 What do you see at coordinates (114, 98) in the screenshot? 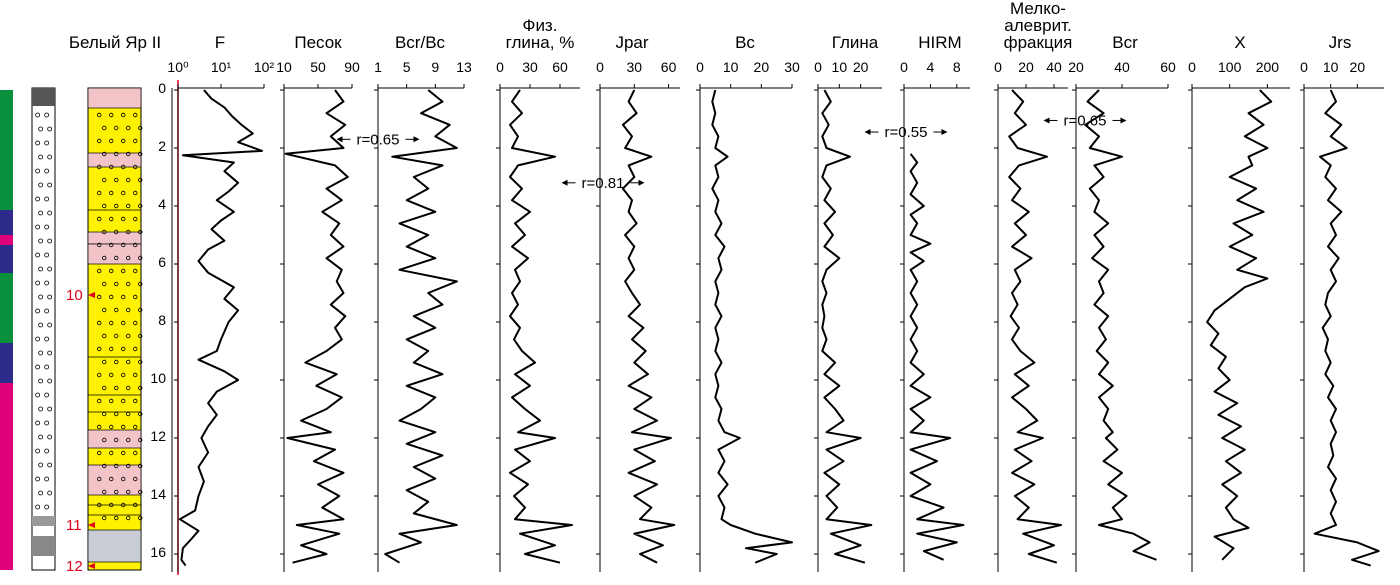
I see `pink-layer` at bounding box center [114, 98].